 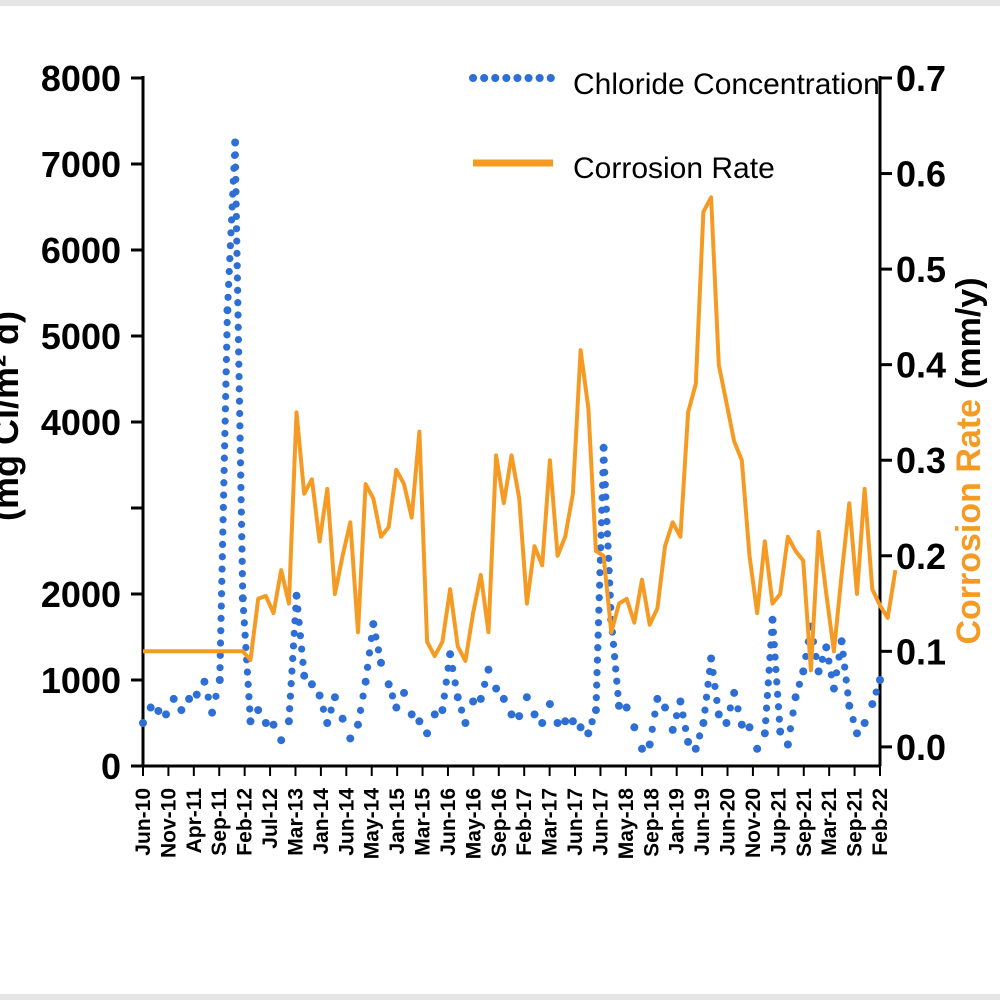 I want to click on x-tick-label: Jan-15, so click(x=397, y=821).